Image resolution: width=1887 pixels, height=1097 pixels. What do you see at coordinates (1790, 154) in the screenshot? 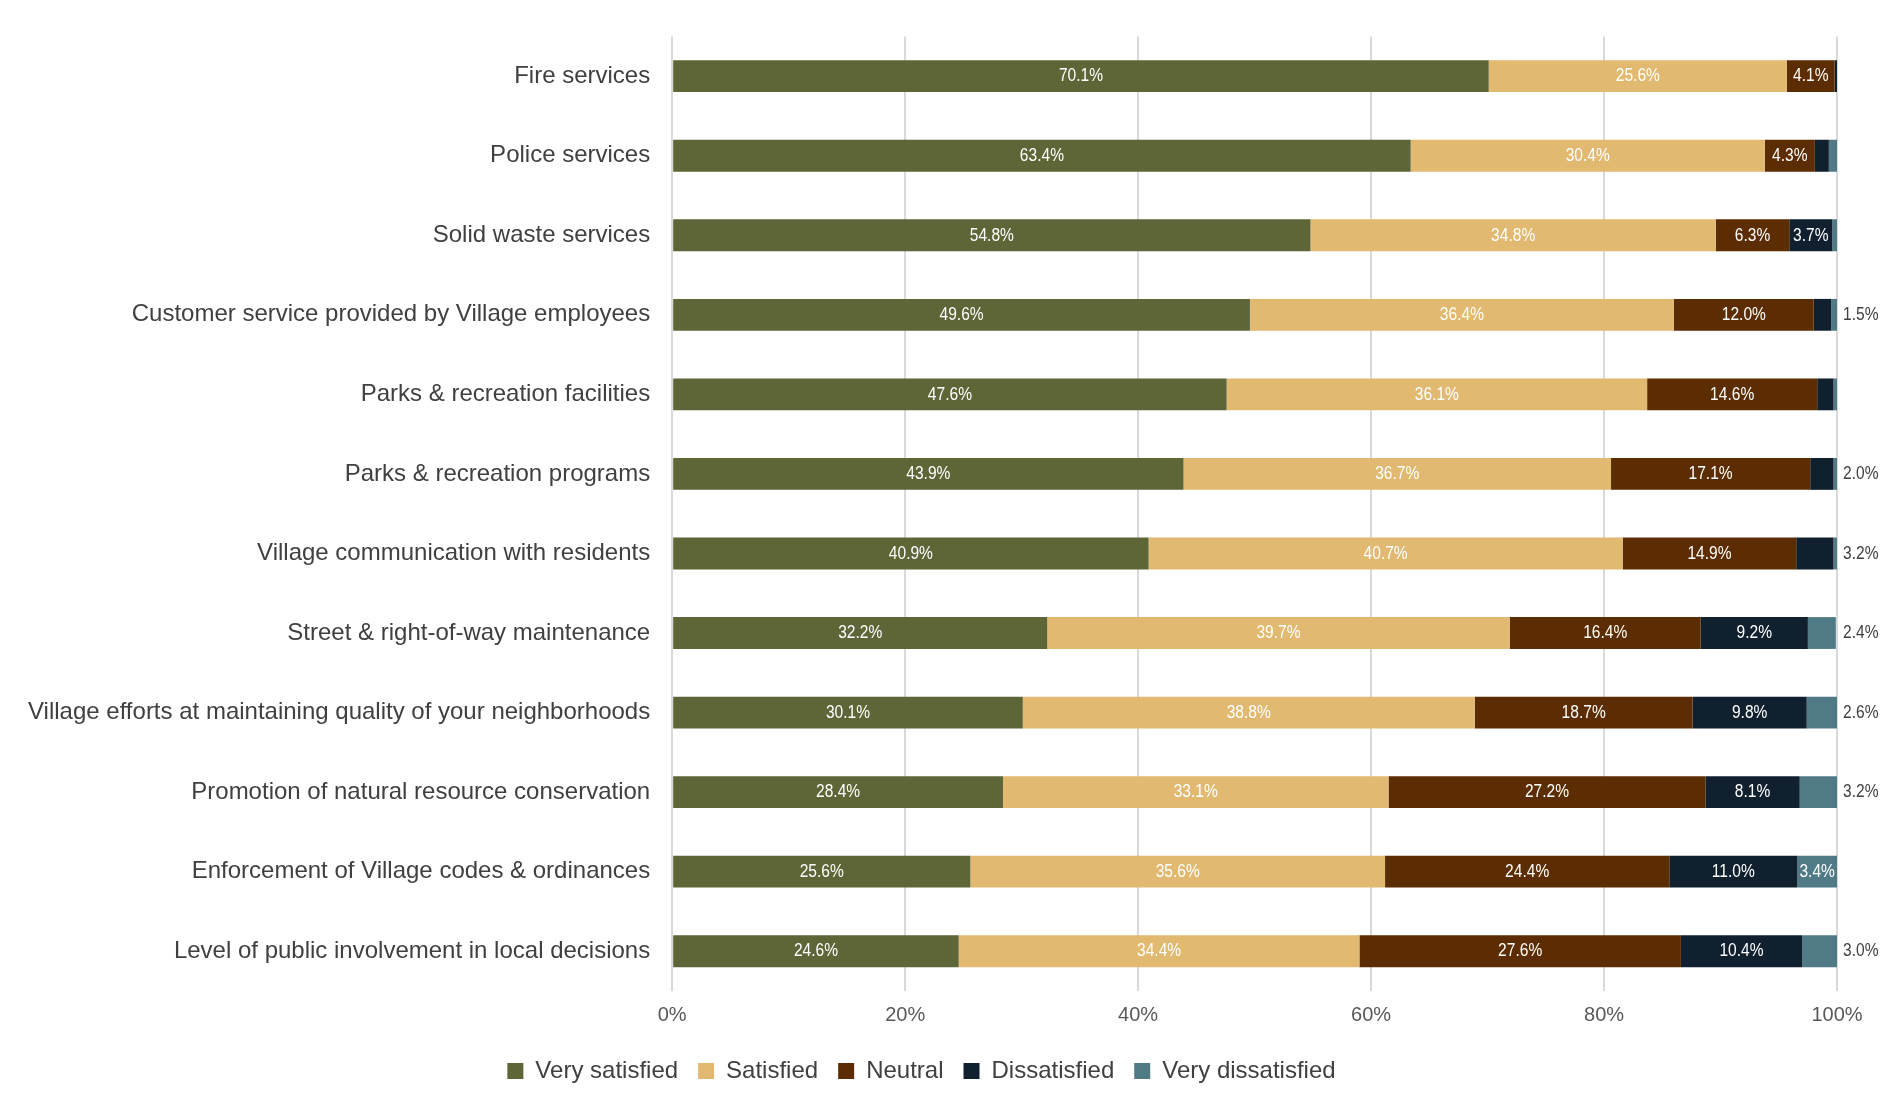
I see `data-label: 4.3%` at bounding box center [1790, 154].